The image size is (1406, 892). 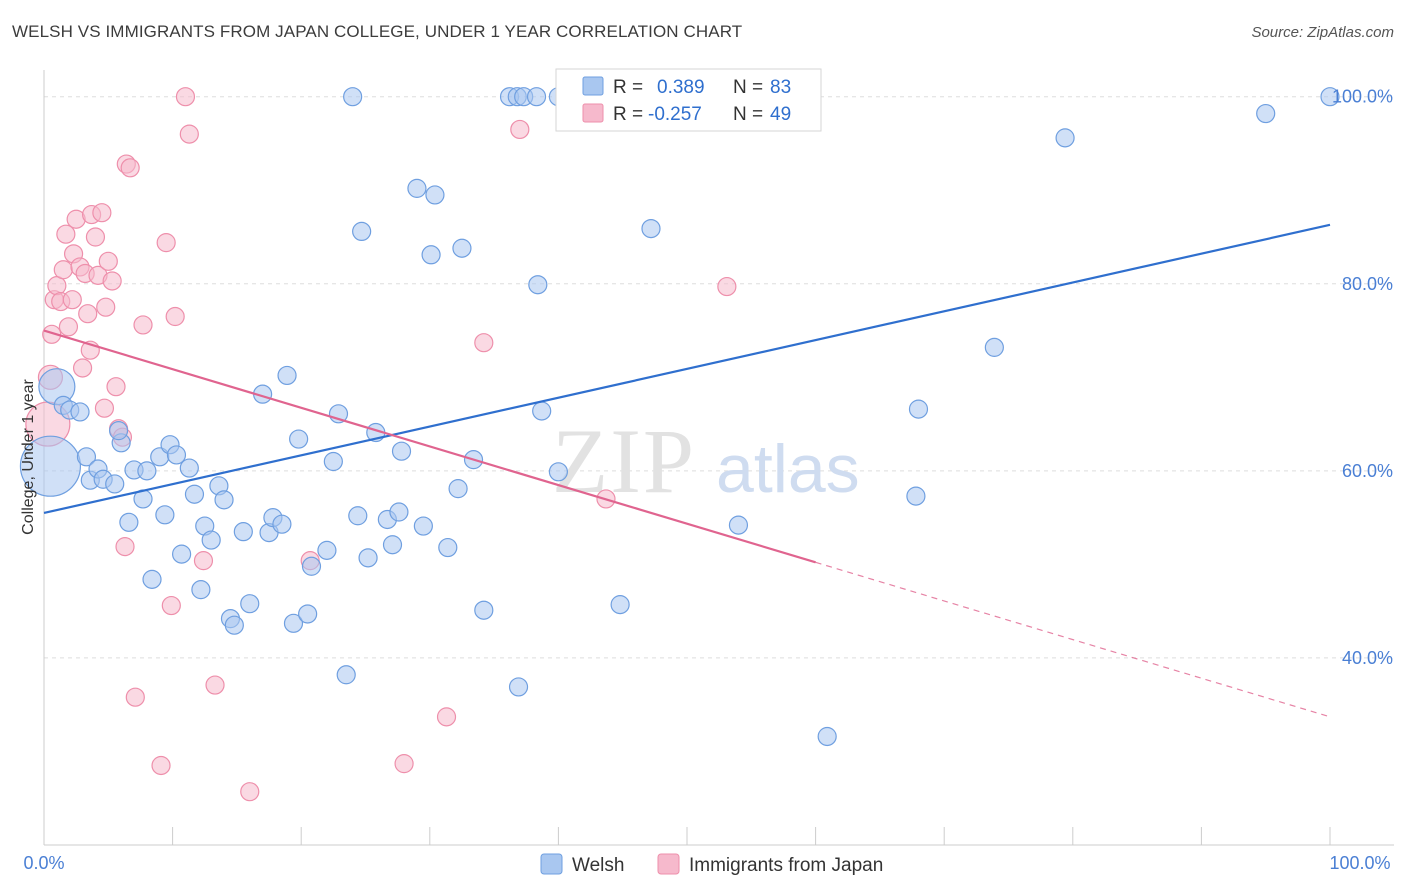 What do you see at coordinates (1367, 284) in the screenshot?
I see `y-tick-label: 80.0%` at bounding box center [1367, 284].